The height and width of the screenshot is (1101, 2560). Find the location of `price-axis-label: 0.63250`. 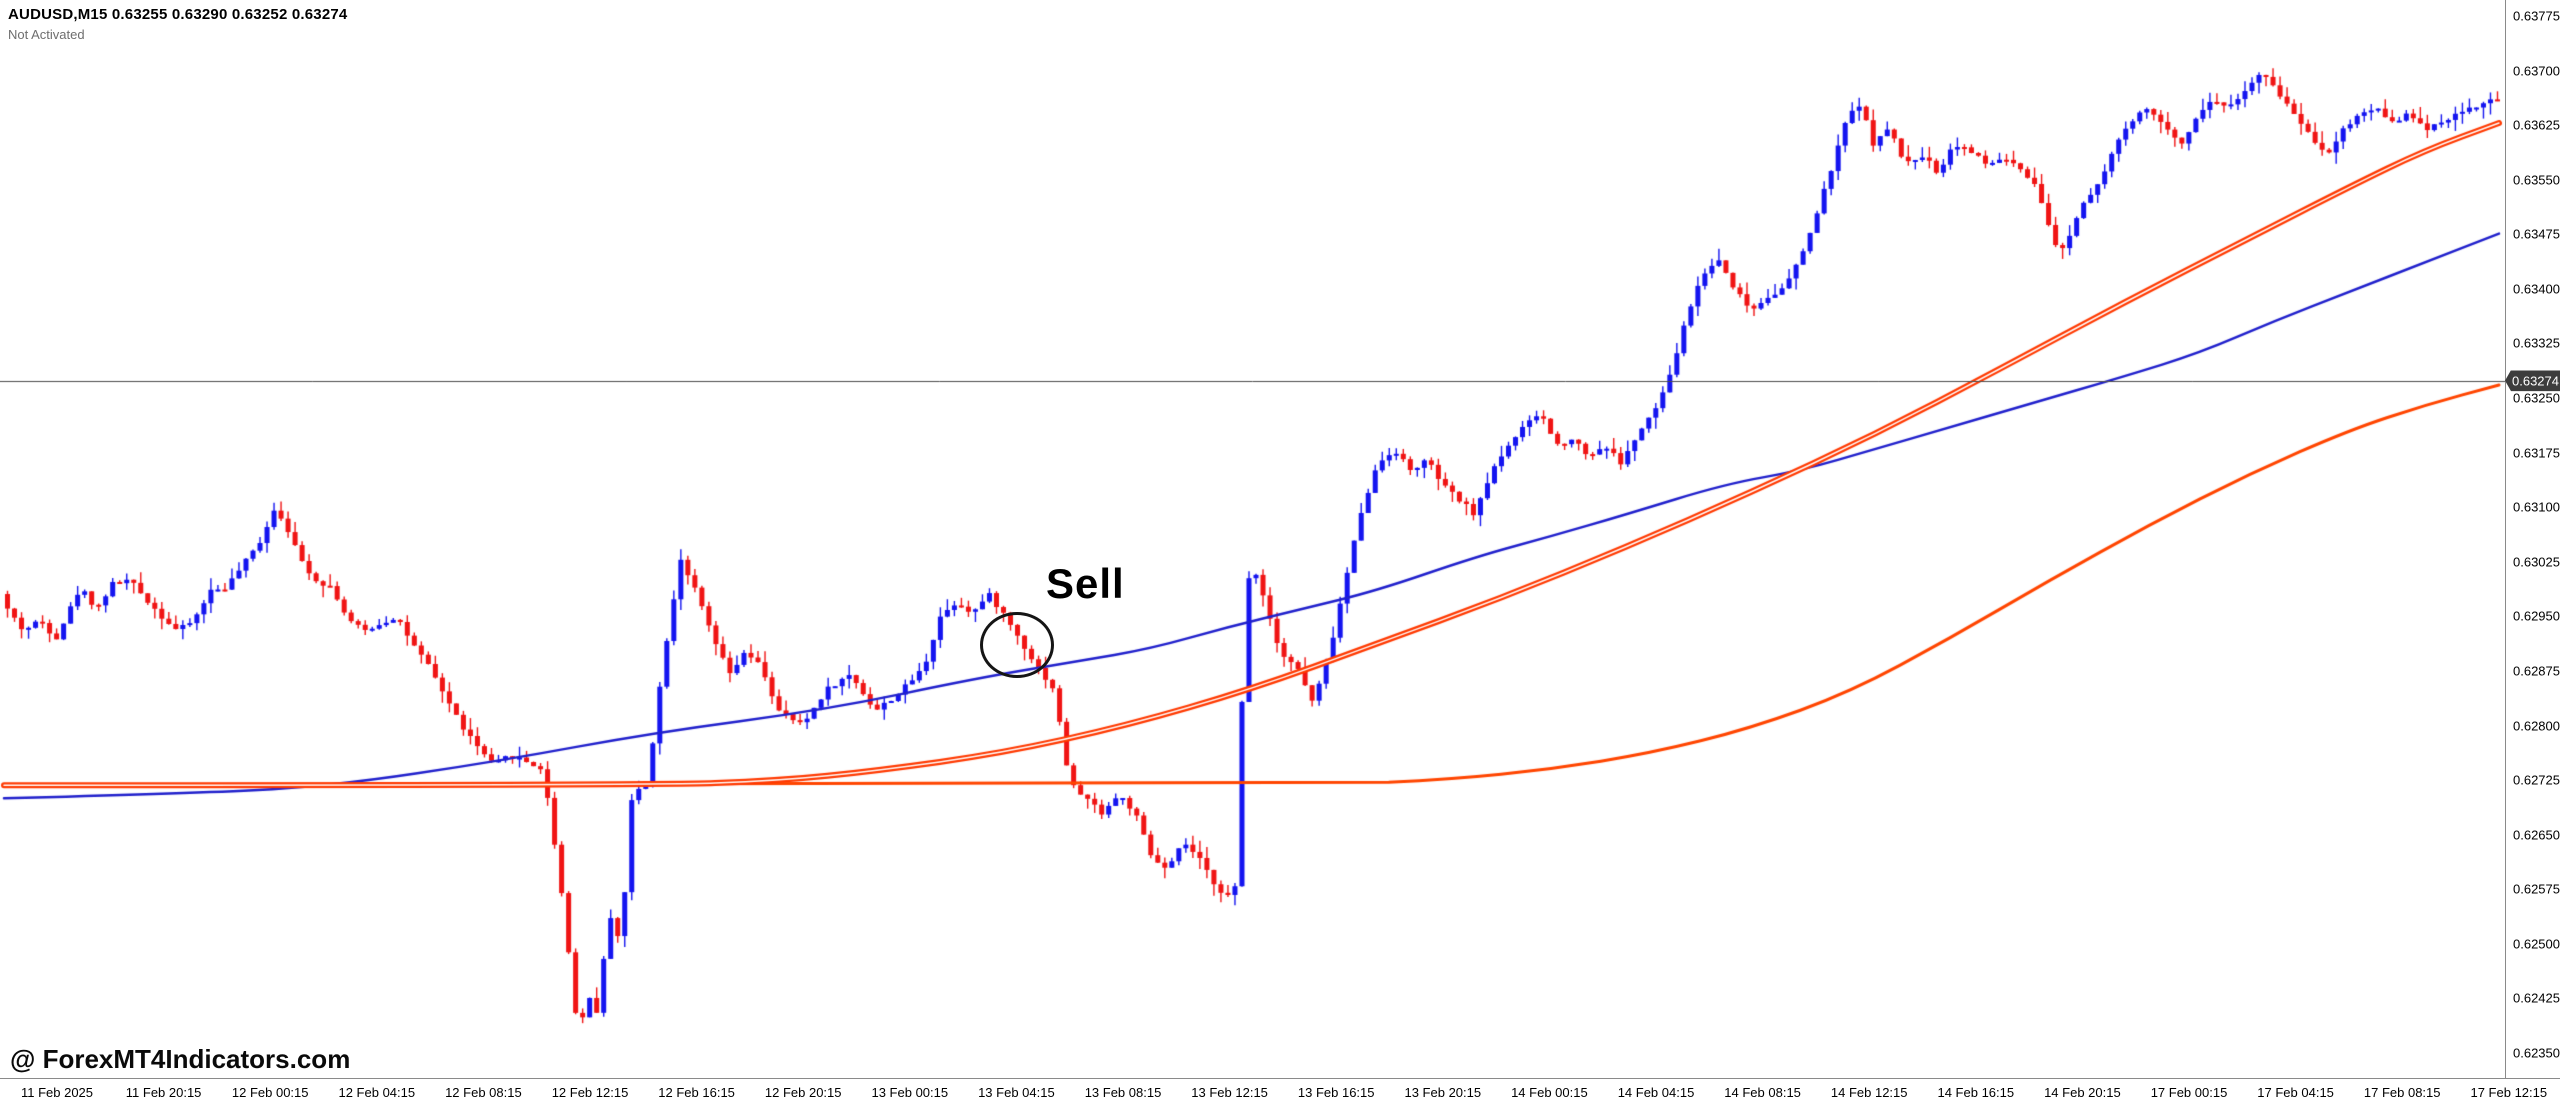

price-axis-label: 0.63250 is located at coordinates (2536, 398).